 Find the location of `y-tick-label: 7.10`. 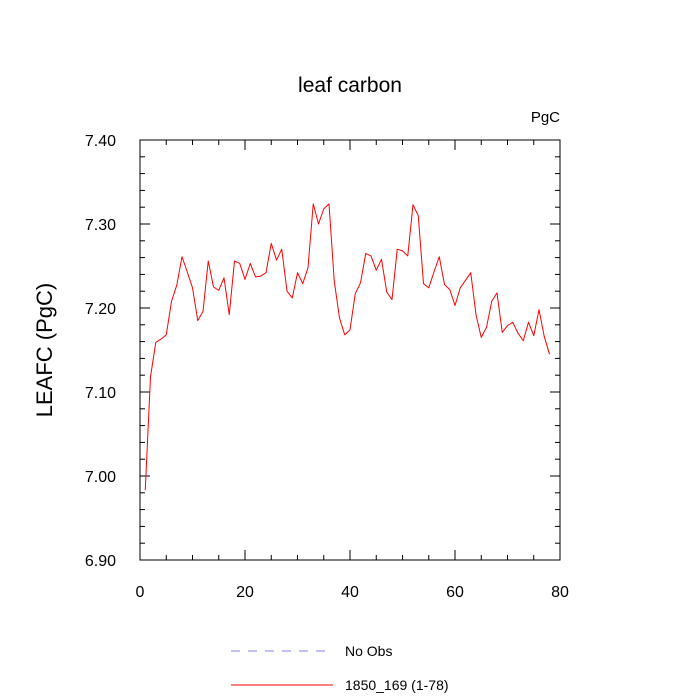

y-tick-label: 7.10 is located at coordinates (100, 393).